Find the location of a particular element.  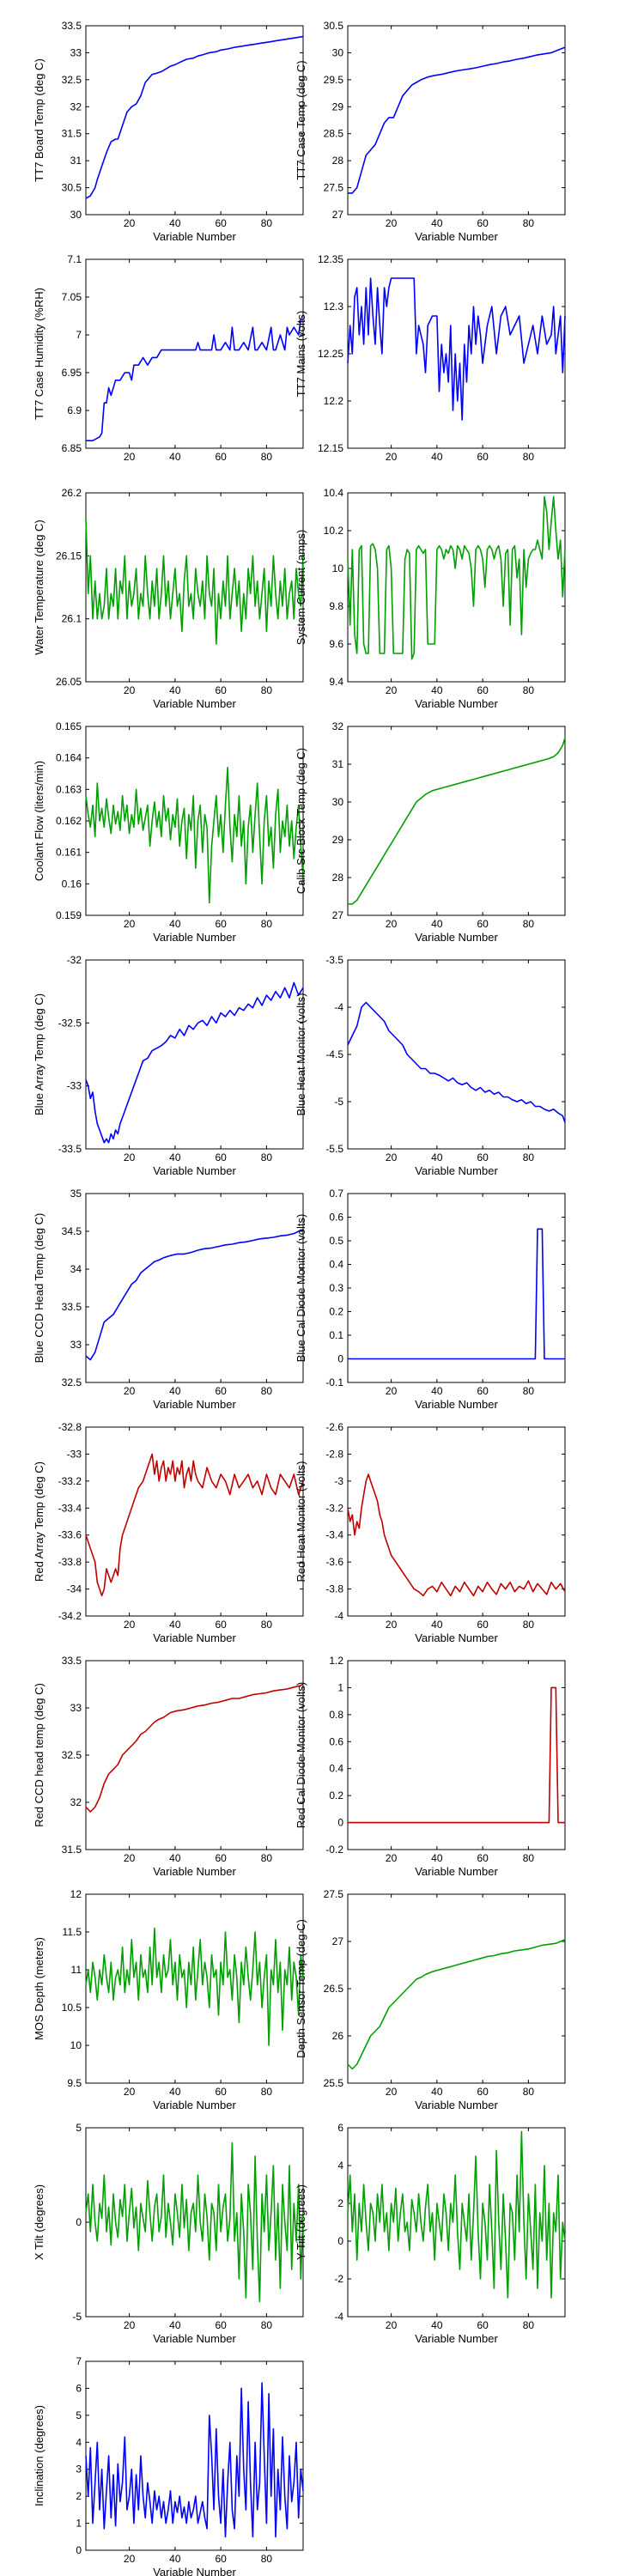

y-tick-label: 7 is located at coordinates (79, 335).